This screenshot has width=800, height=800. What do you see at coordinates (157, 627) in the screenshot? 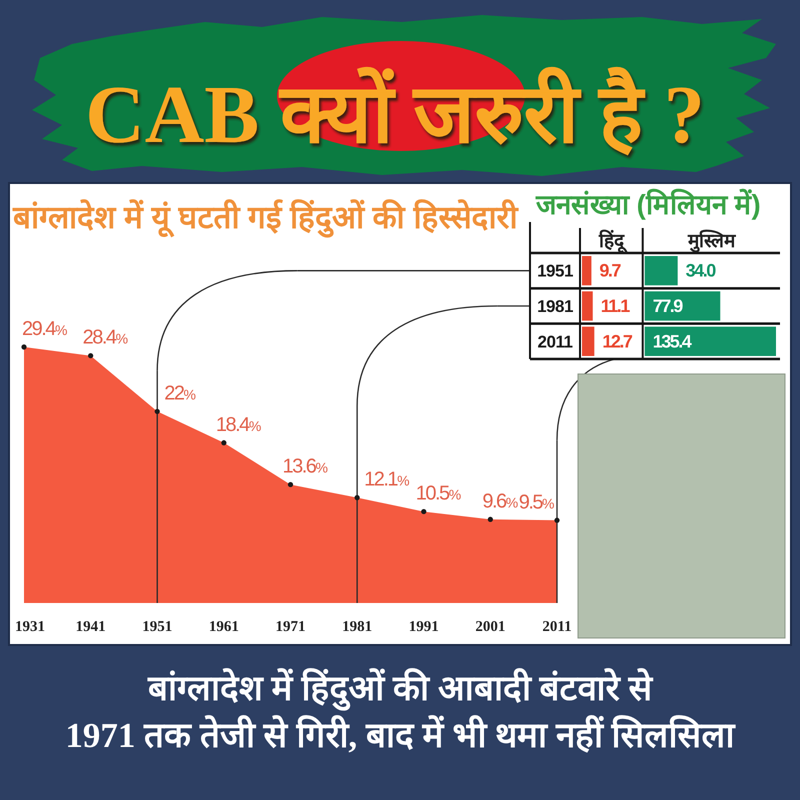
I see `x-tick-label: 1951` at bounding box center [157, 627].